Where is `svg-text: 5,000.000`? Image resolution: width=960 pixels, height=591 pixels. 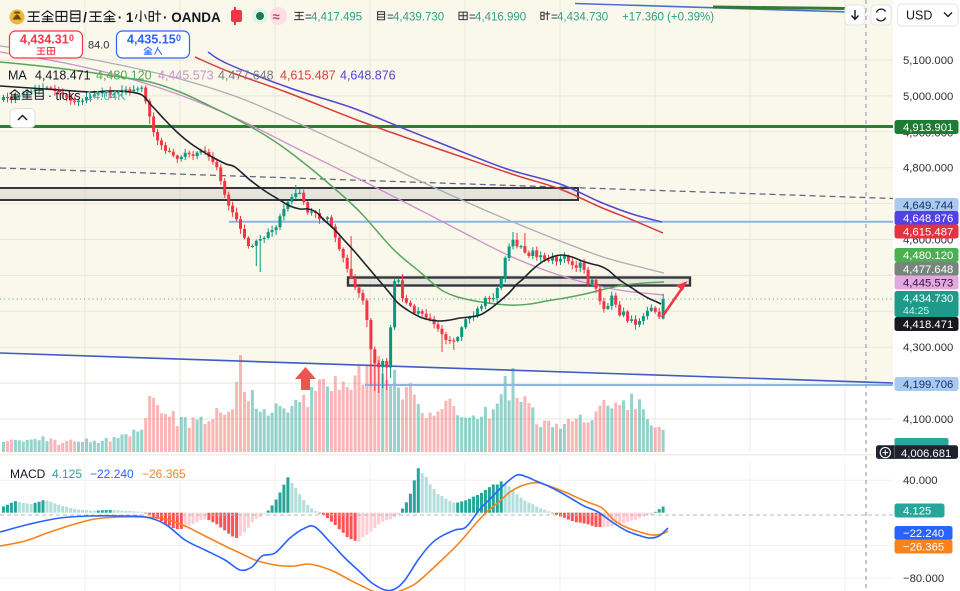 svg-text: 5,000.000 is located at coordinates (928, 97).